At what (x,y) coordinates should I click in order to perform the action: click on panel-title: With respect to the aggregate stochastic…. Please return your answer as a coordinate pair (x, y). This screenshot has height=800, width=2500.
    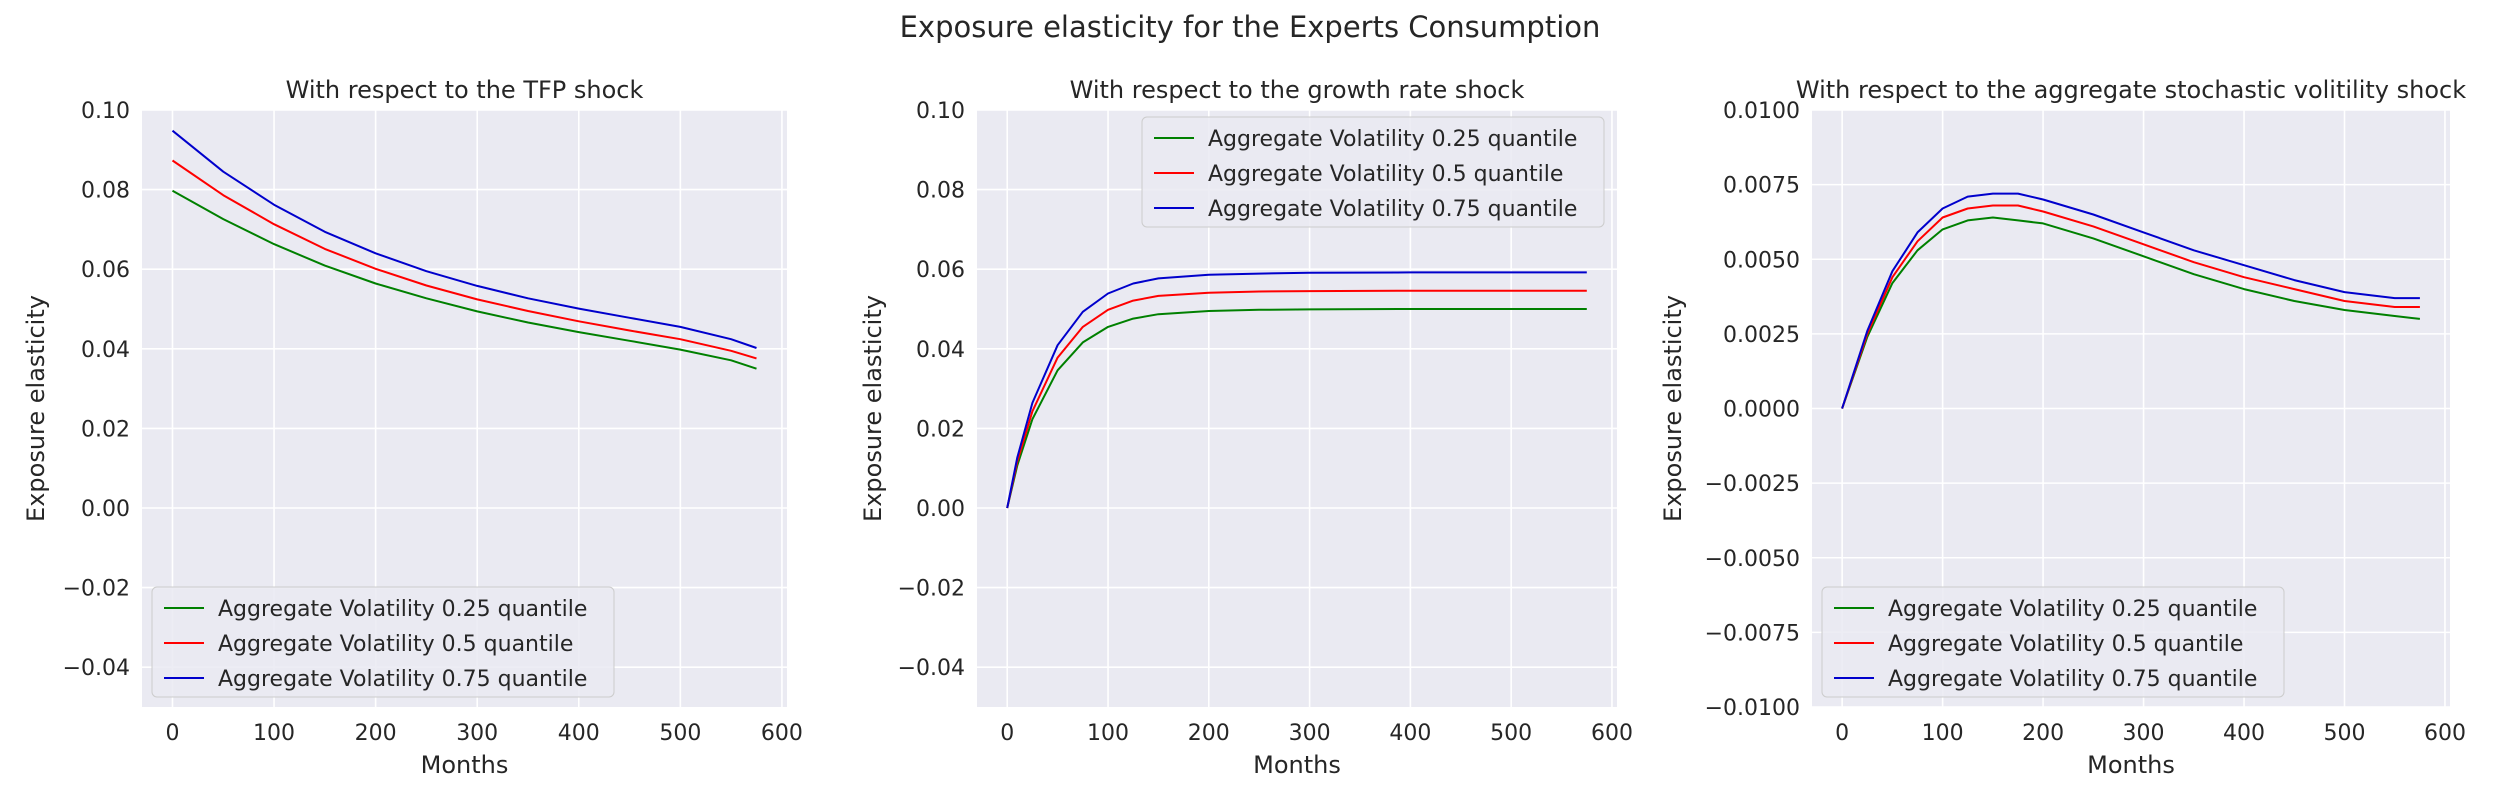
    Looking at the image, I should click on (2131, 90).